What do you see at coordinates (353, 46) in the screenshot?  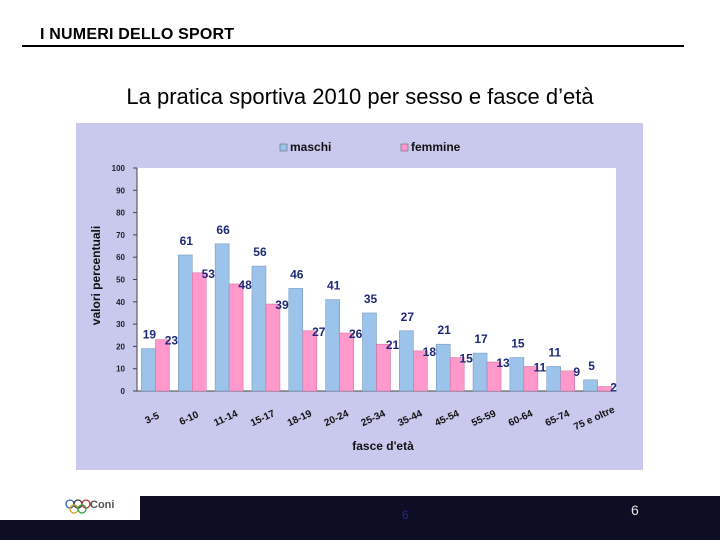 I see `header-rule` at bounding box center [353, 46].